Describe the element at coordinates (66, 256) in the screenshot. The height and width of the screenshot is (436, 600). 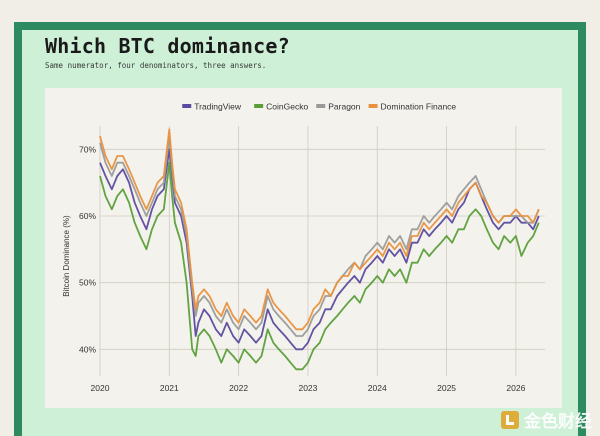
I see `y-axis-label: Bitcoin Dominance (%)` at that location.